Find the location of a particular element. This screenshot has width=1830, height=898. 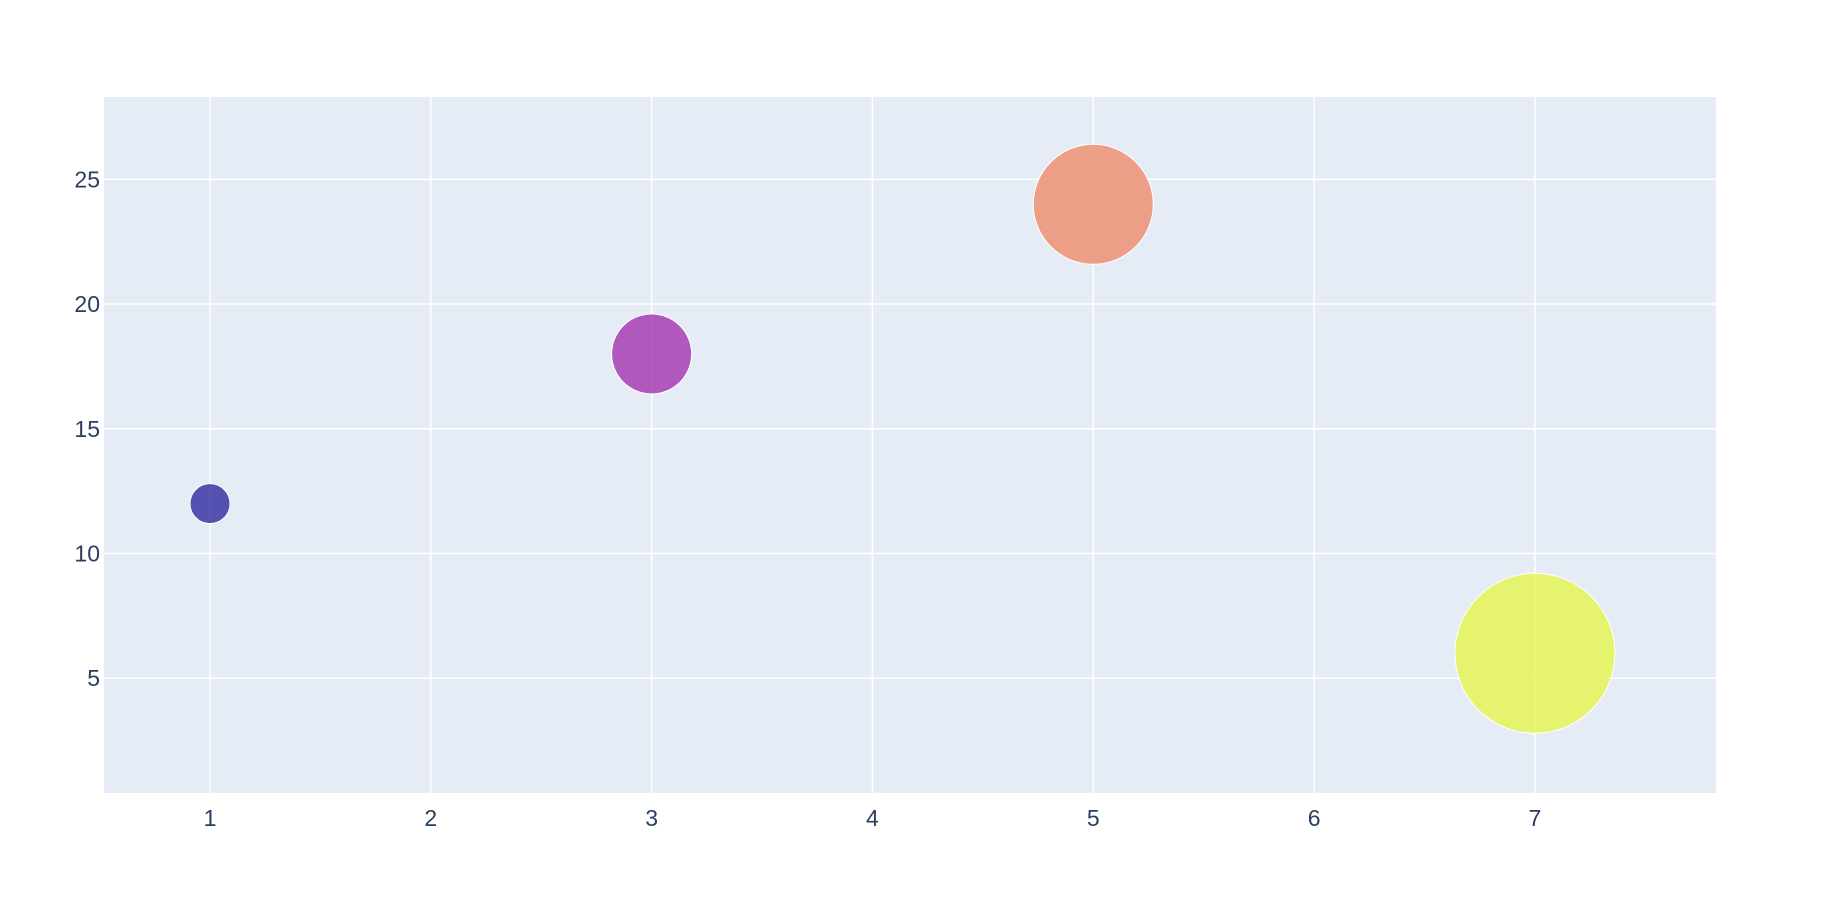

x-tick-label: 4 is located at coordinates (872, 818).